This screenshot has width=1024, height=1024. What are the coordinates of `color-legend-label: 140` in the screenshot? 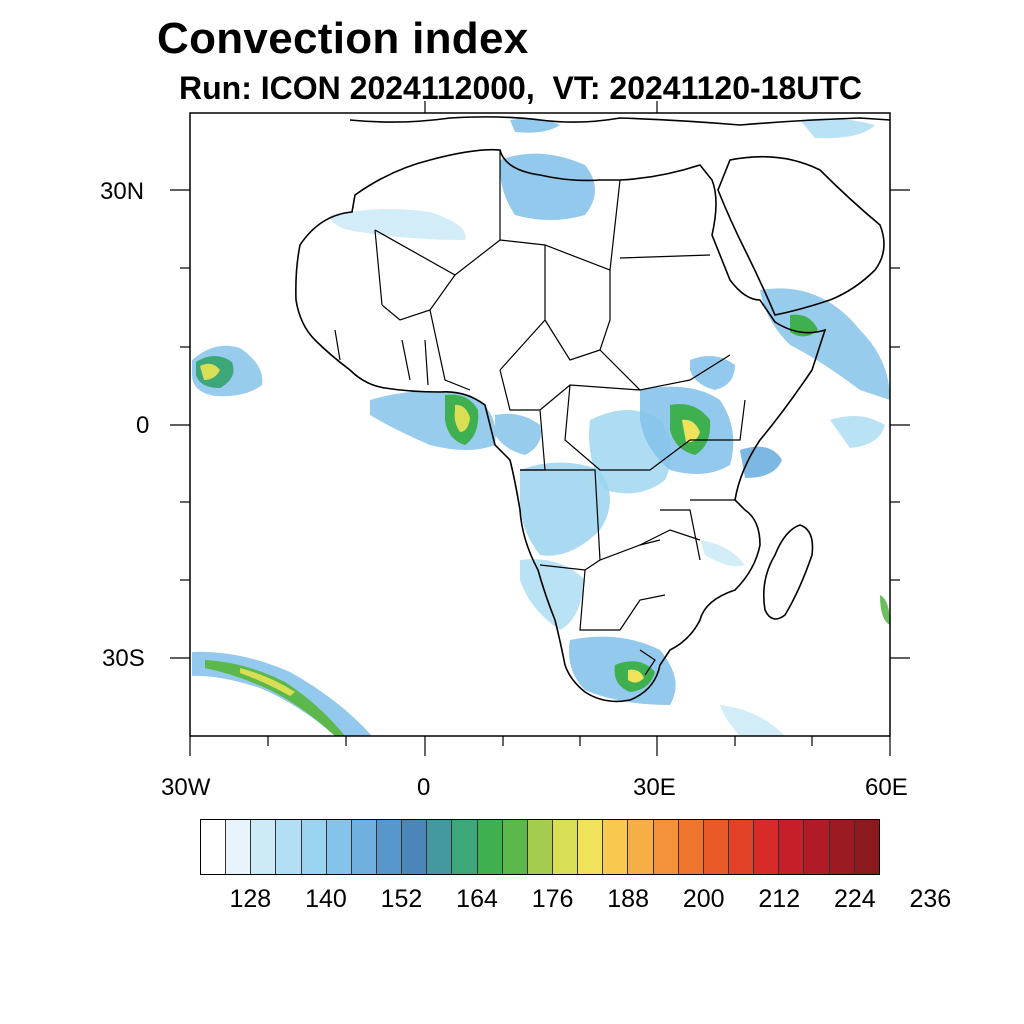 It's located at (326, 899).